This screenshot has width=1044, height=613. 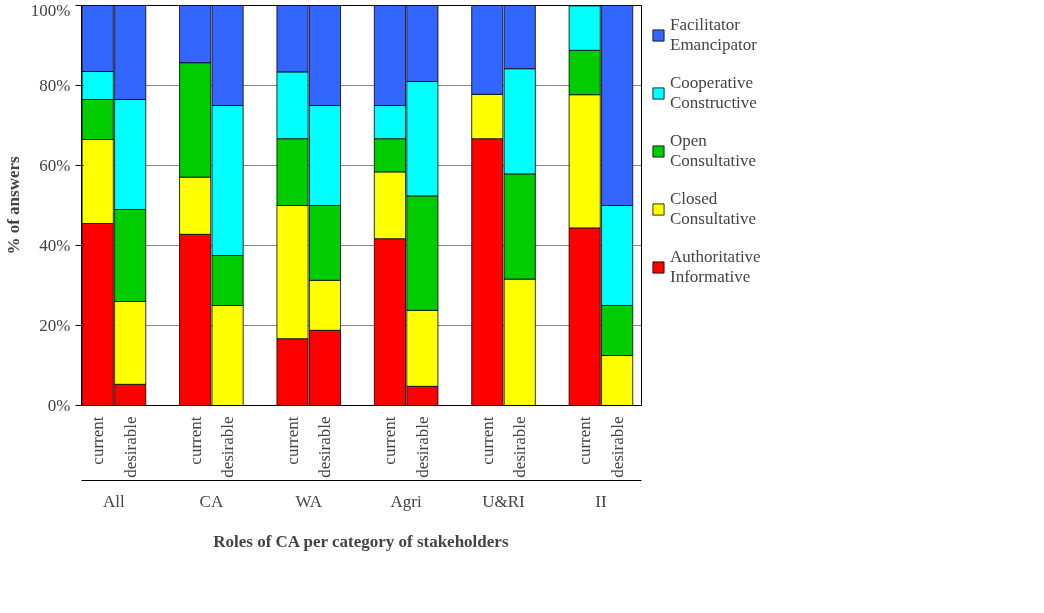 What do you see at coordinates (59, 405) in the screenshot?
I see `y-tick-label: 0%` at bounding box center [59, 405].